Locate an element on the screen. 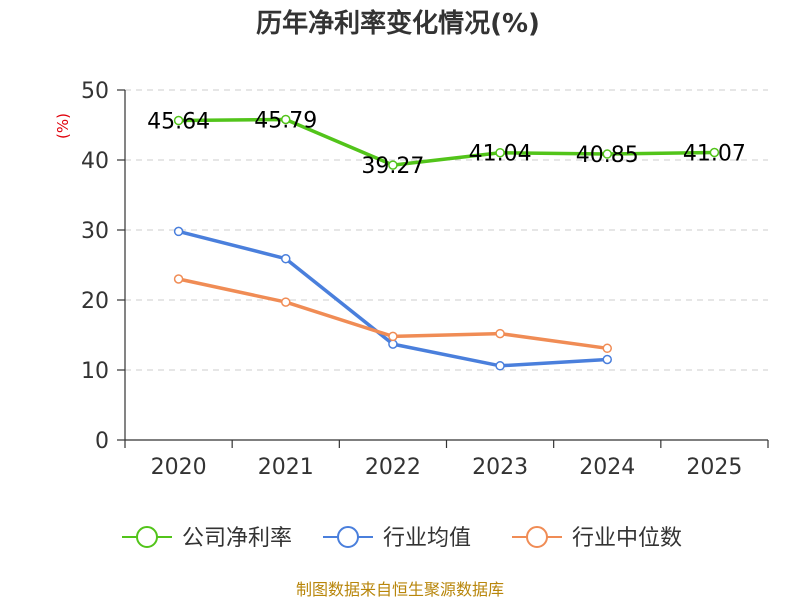 This screenshot has height=600, width=800. data-label: 45.79 is located at coordinates (285, 120).